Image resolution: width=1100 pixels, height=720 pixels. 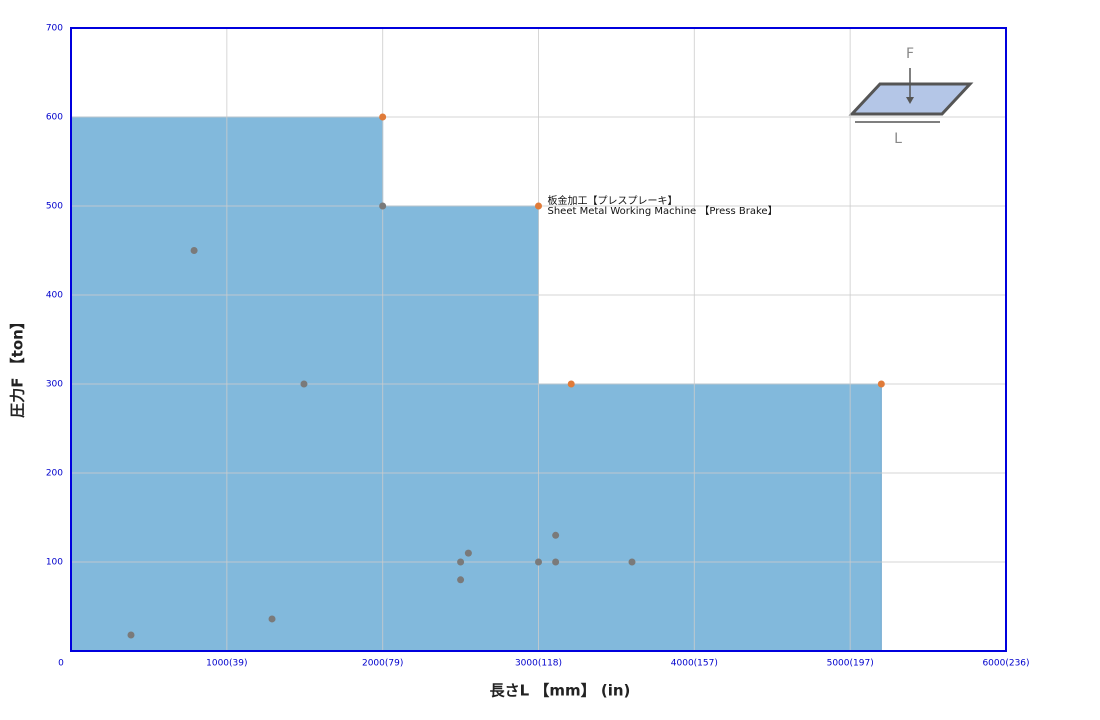 What do you see at coordinates (54, 563) in the screenshot?
I see `y-tick-label: 100` at bounding box center [54, 563].